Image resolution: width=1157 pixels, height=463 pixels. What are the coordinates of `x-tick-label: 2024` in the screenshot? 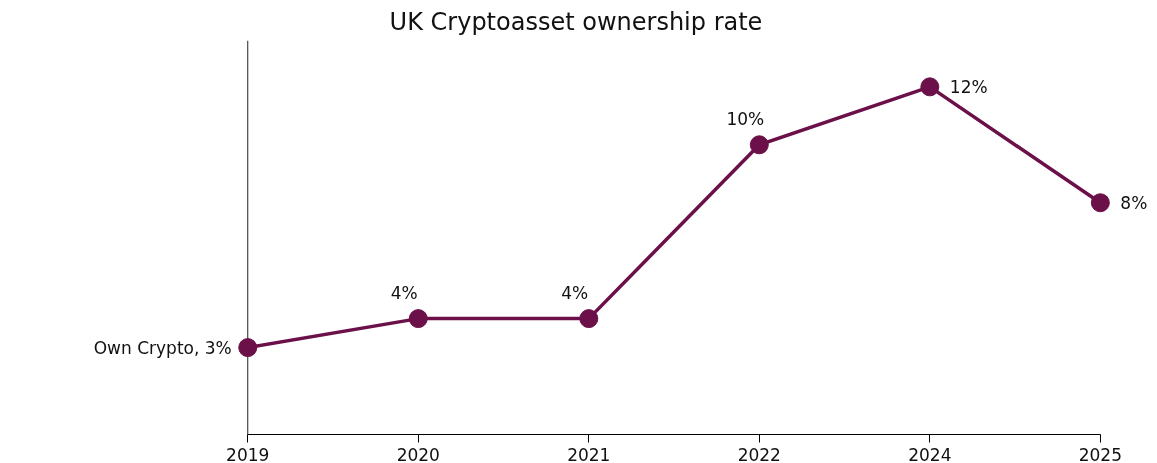 It's located at (930, 453).